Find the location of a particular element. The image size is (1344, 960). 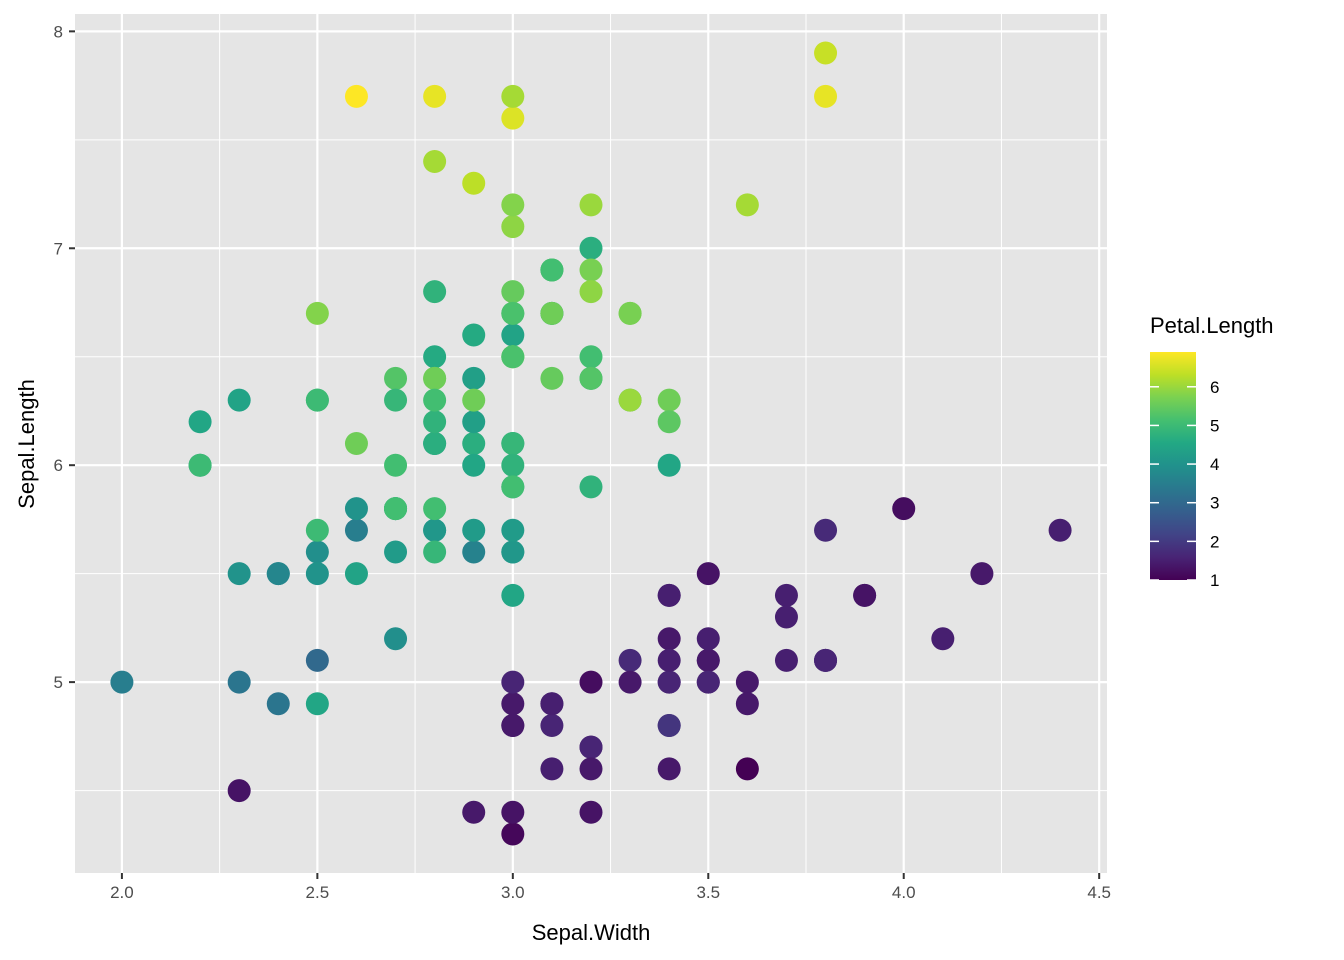

y-tick-label: 6 is located at coordinates (58, 465).